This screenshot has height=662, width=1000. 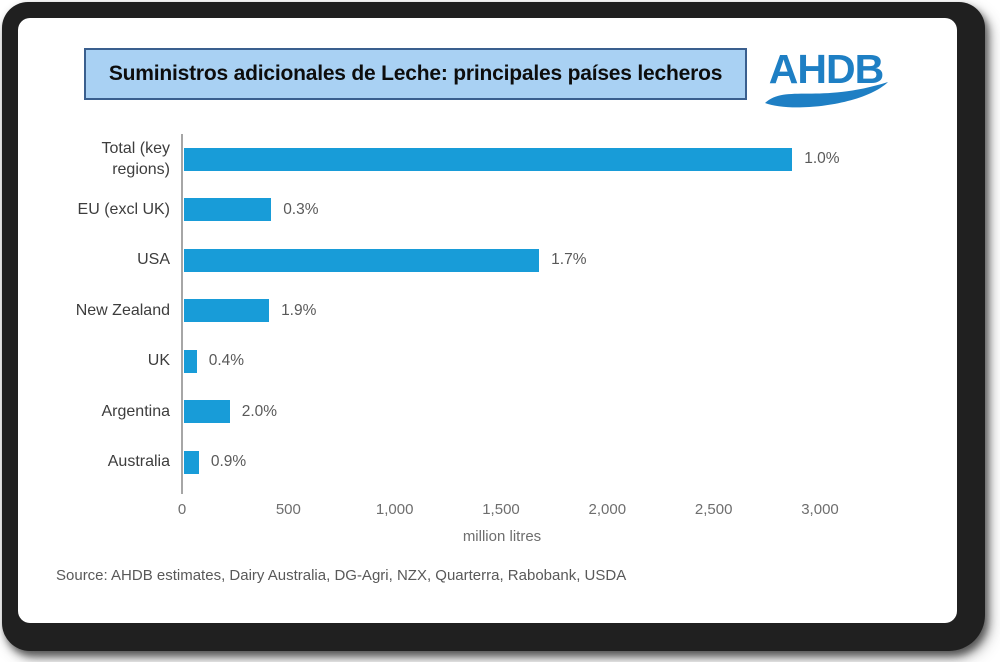 What do you see at coordinates (607, 509) in the screenshot?
I see `x-tick-label: 2,000` at bounding box center [607, 509].